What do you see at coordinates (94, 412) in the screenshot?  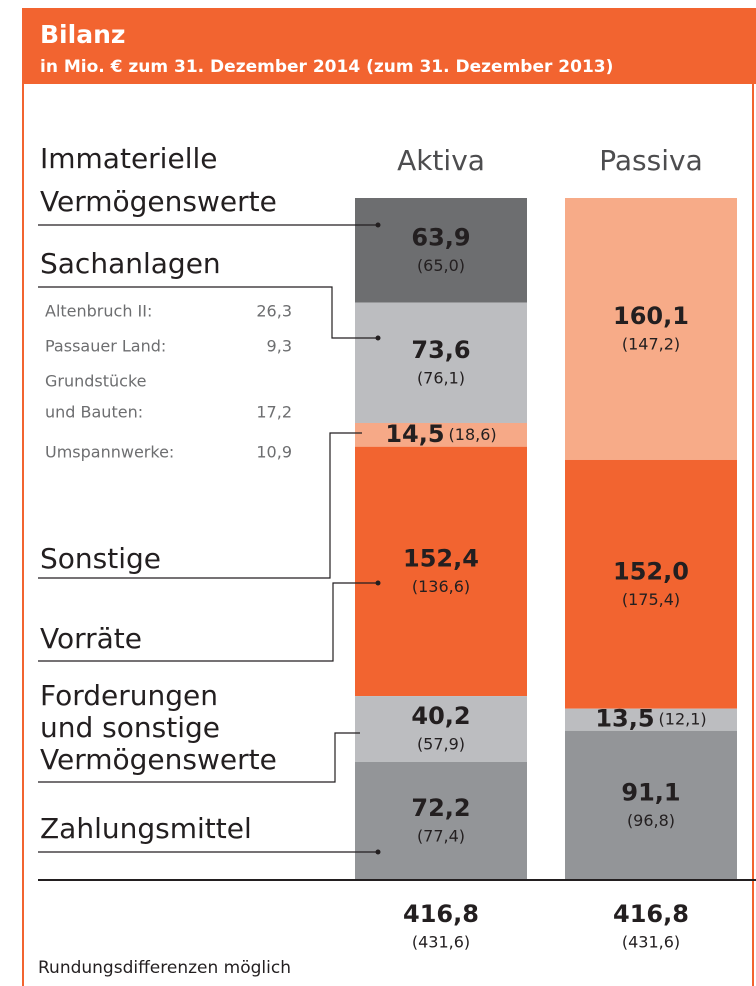 I see `detail-label: und Bauten:` at bounding box center [94, 412].